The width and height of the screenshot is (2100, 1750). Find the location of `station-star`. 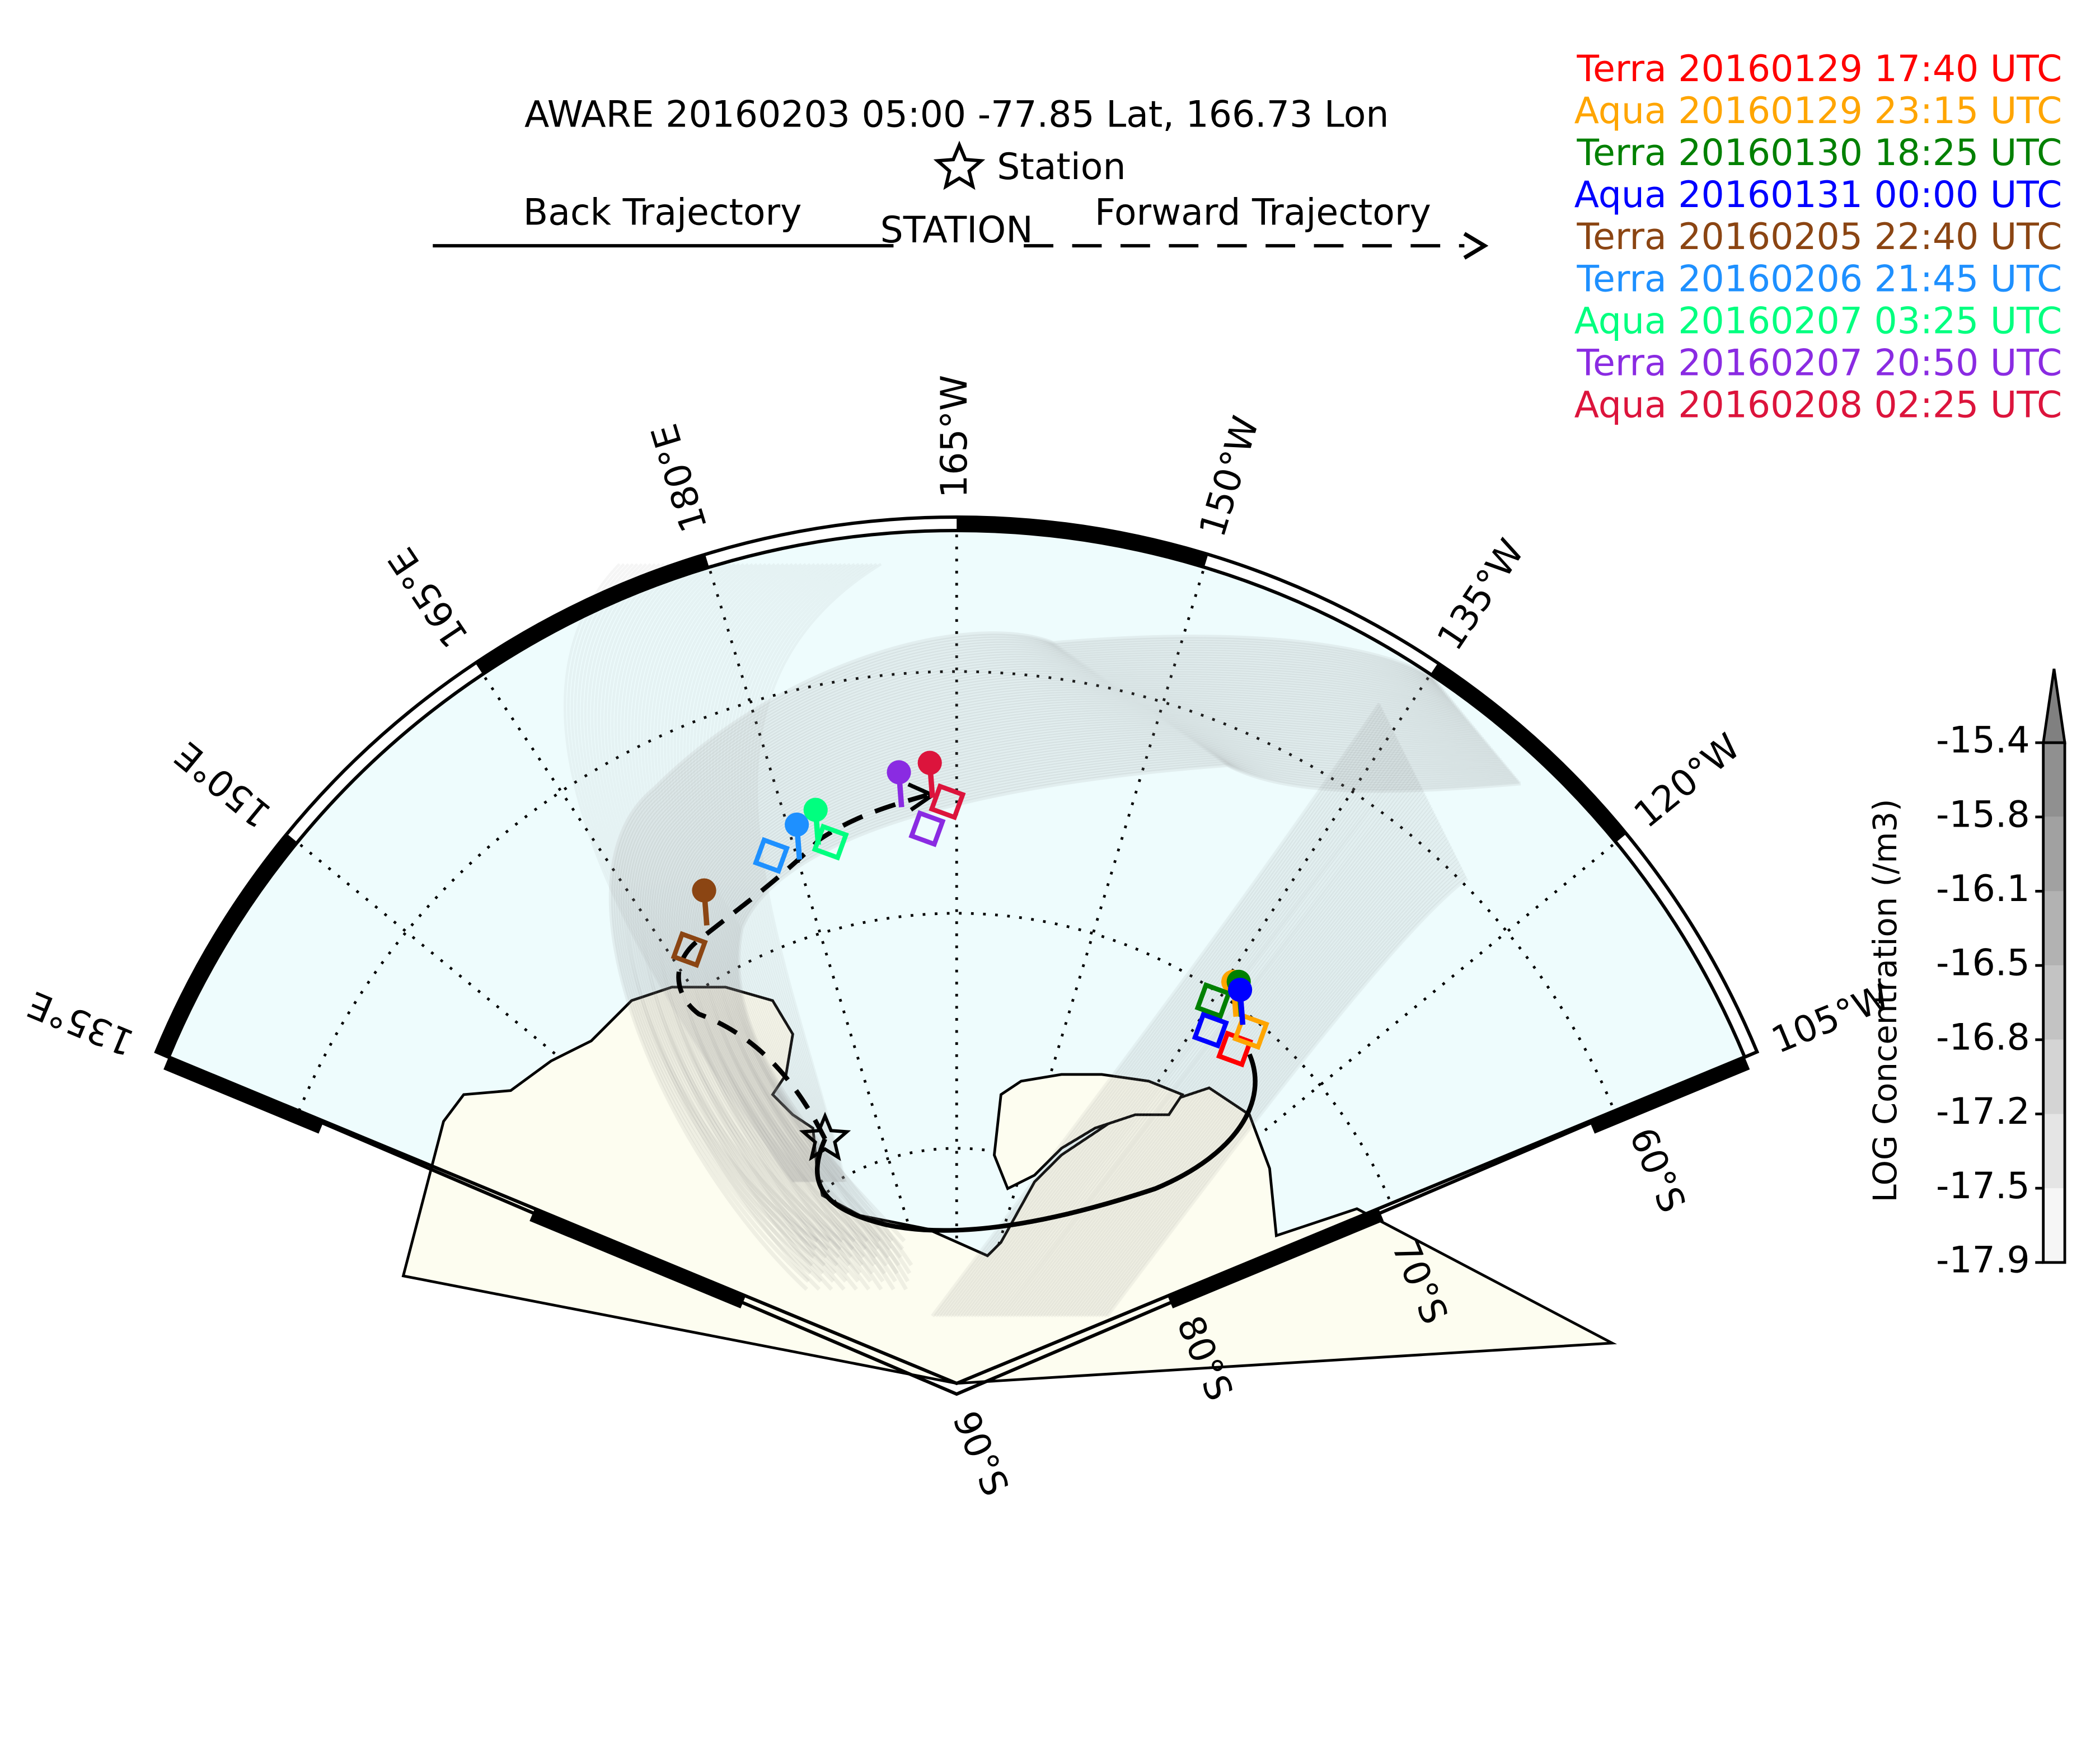

station-star is located at coordinates (825, 1136).